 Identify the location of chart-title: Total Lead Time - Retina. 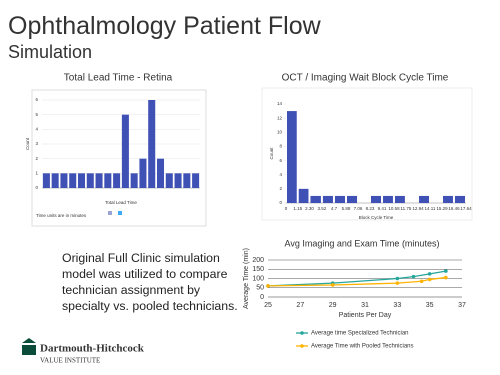
(118, 78).